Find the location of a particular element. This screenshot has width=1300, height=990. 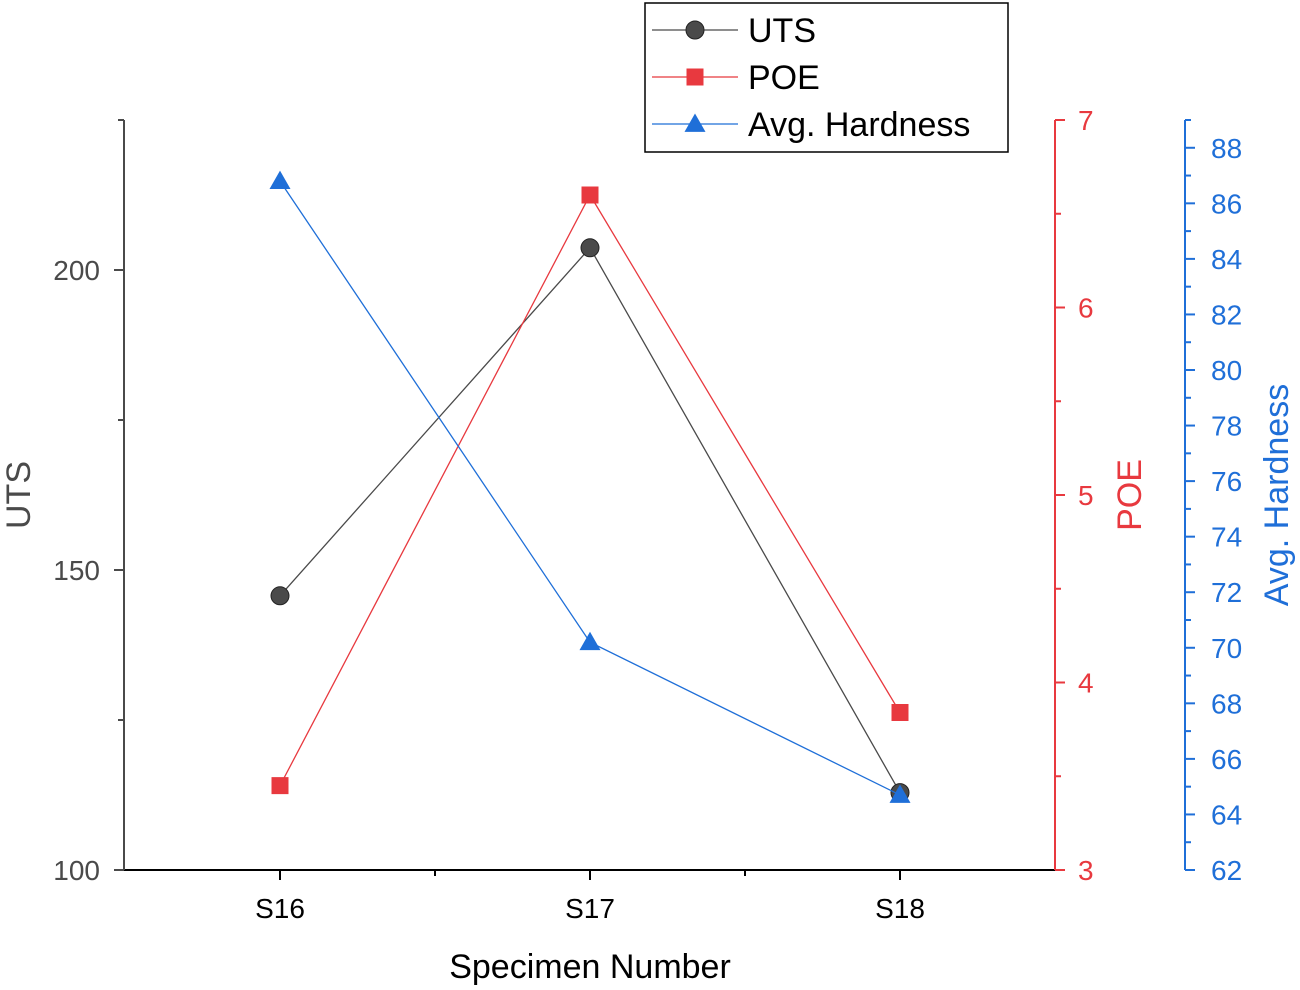

left-axis-title: UTS is located at coordinates (19, 495).